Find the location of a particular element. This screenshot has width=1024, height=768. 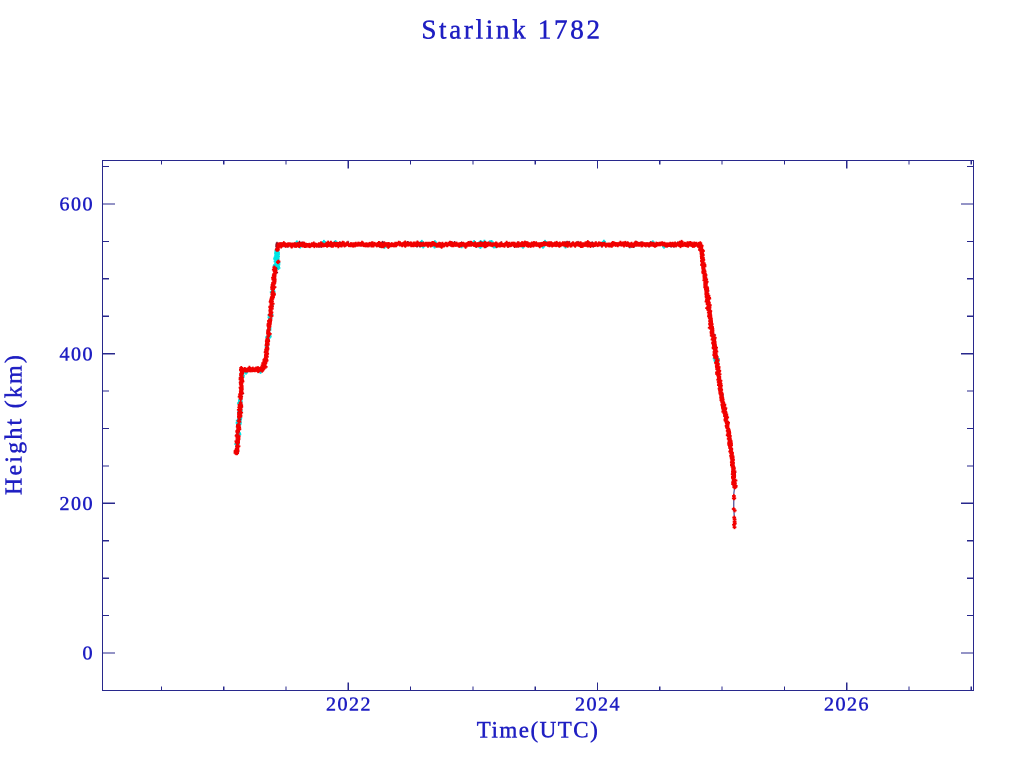

svg-text: 2022 is located at coordinates (349, 705).